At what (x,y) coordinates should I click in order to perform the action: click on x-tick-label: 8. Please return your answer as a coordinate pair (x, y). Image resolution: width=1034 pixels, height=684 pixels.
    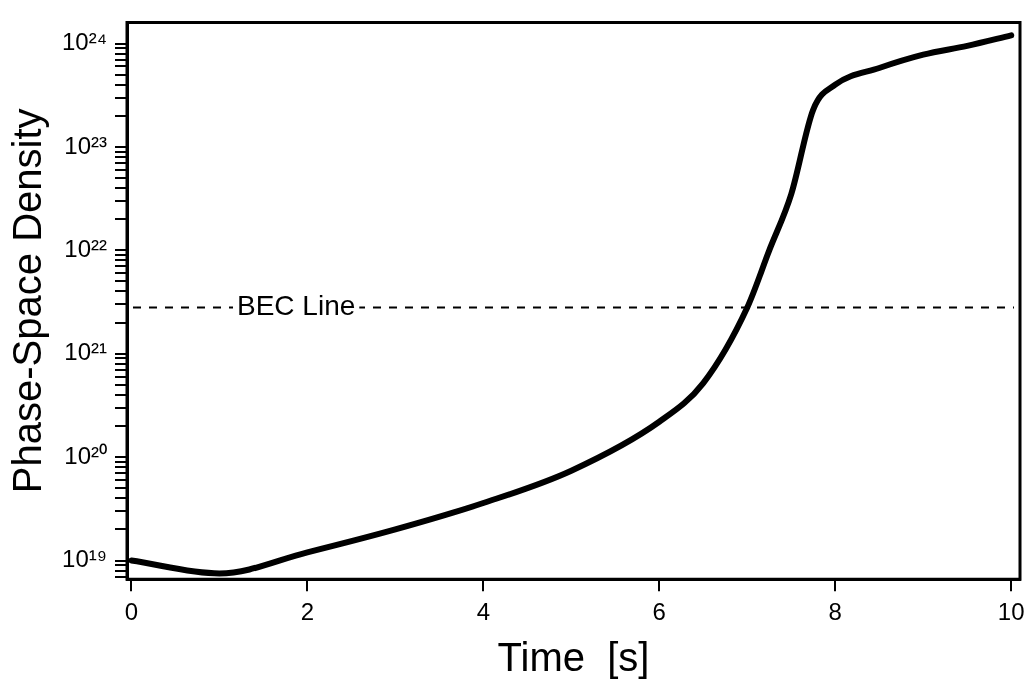
    Looking at the image, I should click on (835, 612).